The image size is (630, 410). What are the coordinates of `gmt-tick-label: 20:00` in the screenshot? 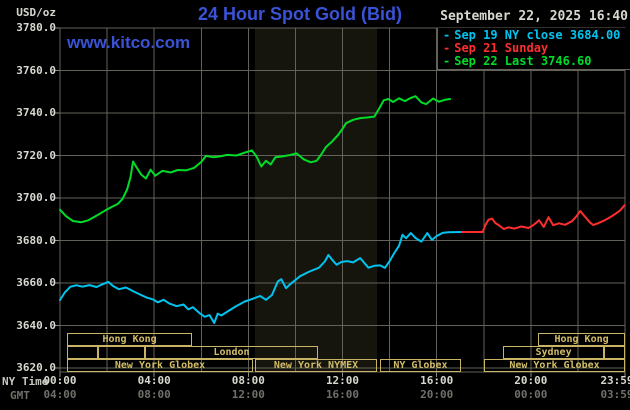 It's located at (437, 394).